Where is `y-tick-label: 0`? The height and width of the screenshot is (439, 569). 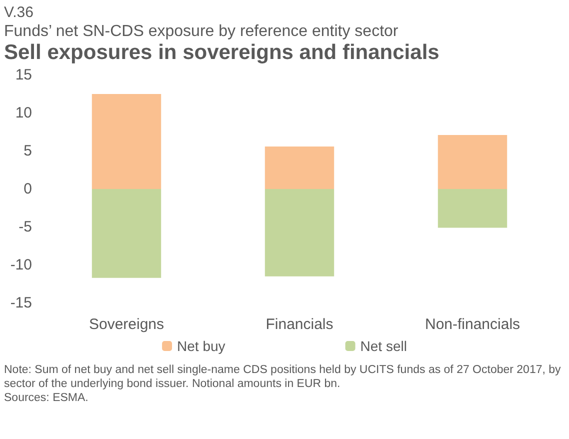
y-tick-label: 0 is located at coordinates (28, 189).